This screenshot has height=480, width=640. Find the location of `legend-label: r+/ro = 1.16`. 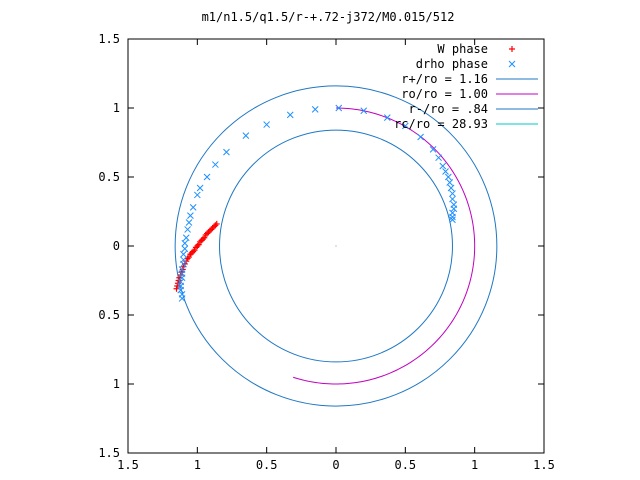

legend-label: r+/ro = 1.16 is located at coordinates (444, 79).